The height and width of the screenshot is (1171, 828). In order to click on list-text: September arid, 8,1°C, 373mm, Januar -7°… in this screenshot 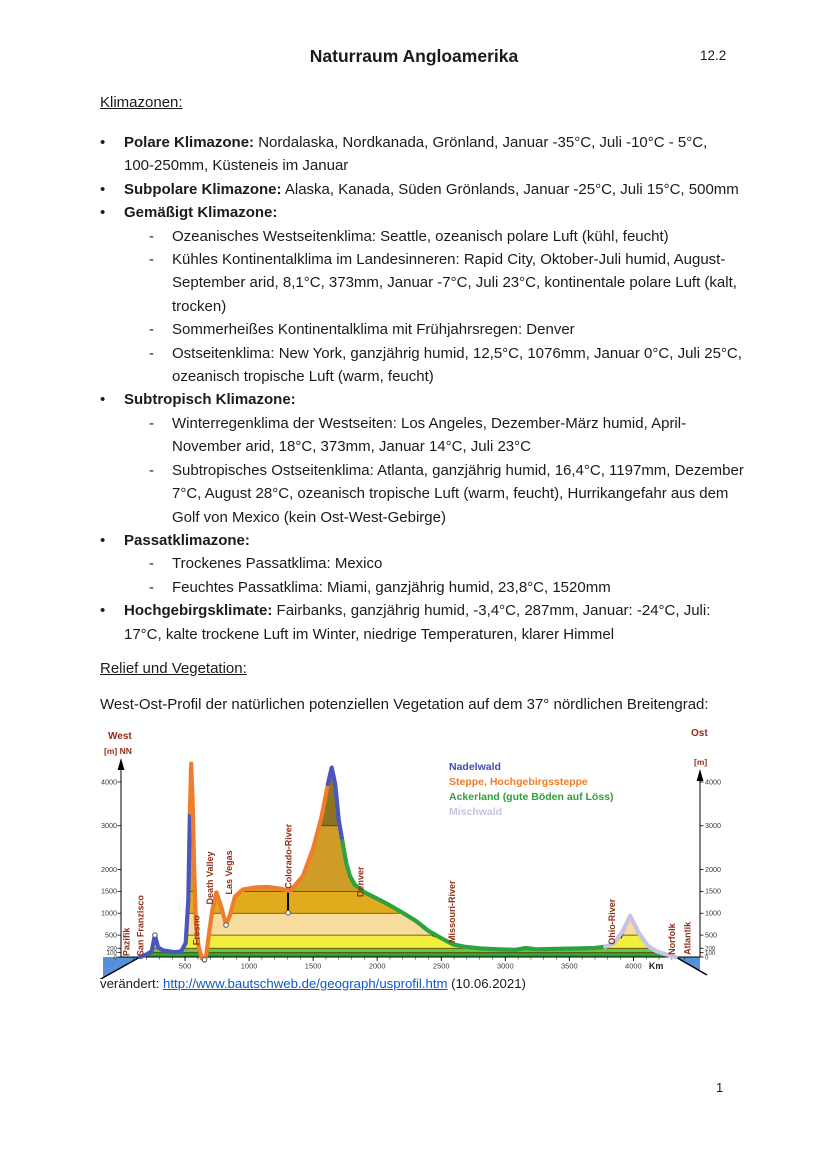, I will do `click(454, 283)`.